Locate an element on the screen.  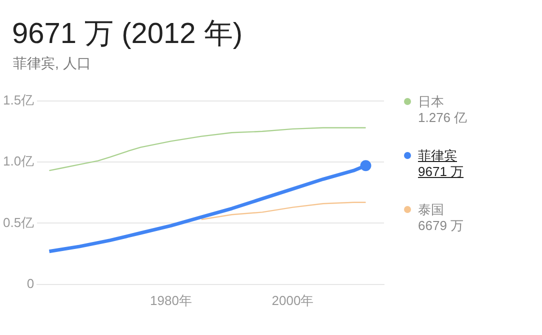
text: 6679 万 is located at coordinates (441, 226).